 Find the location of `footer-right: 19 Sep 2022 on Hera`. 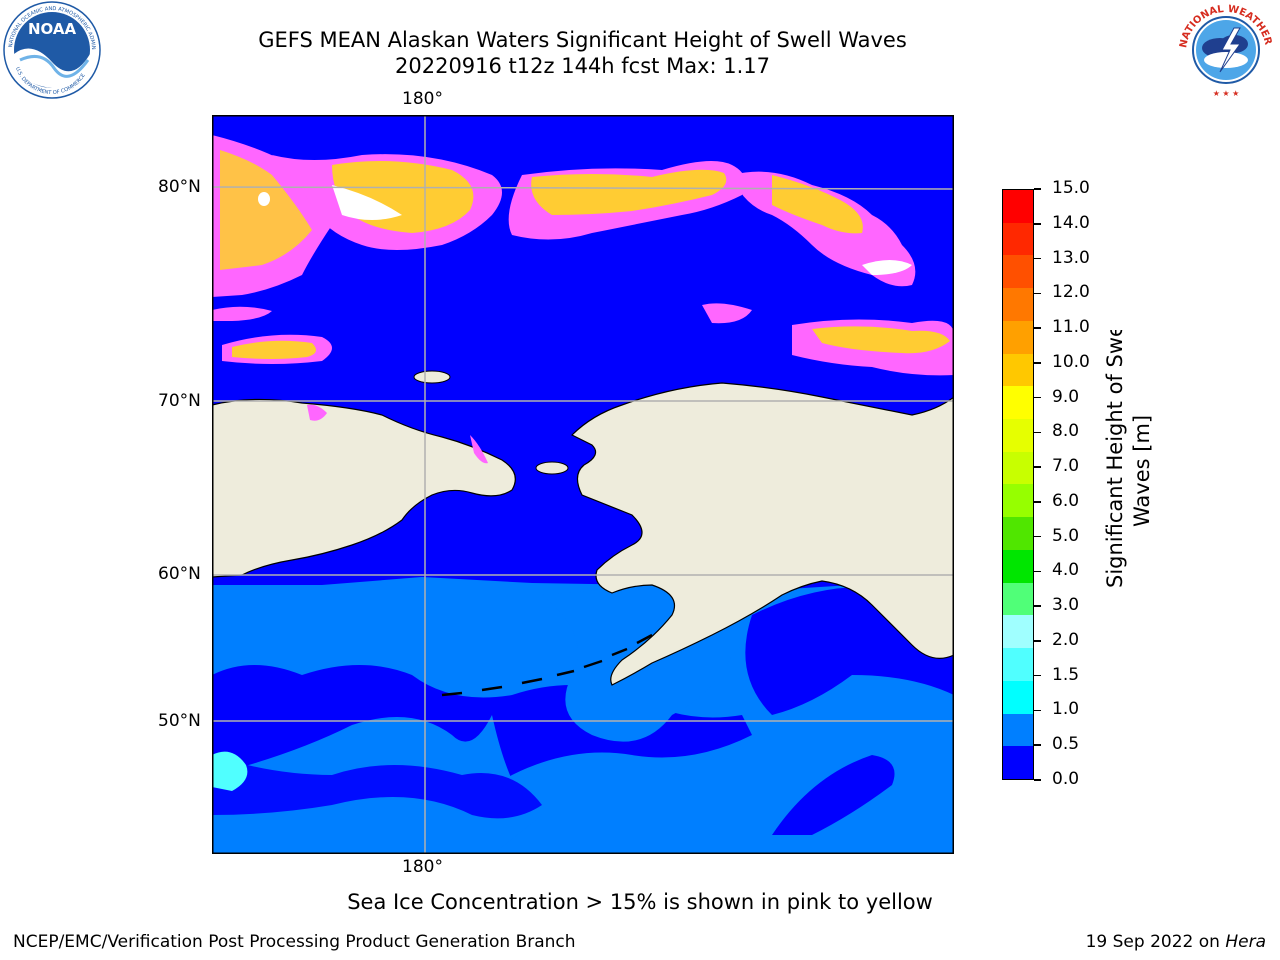

footer-right: 19 Sep 2022 on Hera is located at coordinates (1176, 942).